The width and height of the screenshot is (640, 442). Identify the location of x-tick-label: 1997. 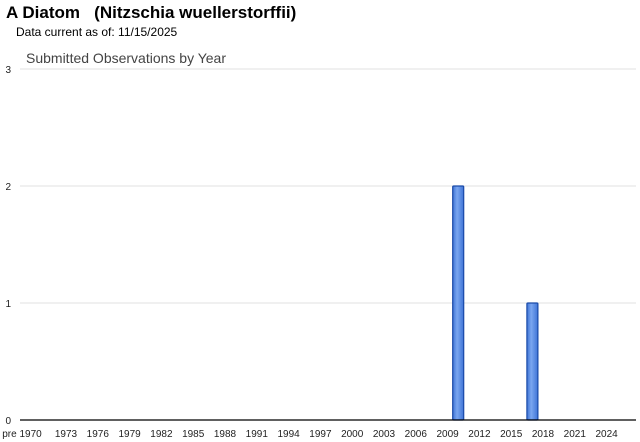
(320, 434).